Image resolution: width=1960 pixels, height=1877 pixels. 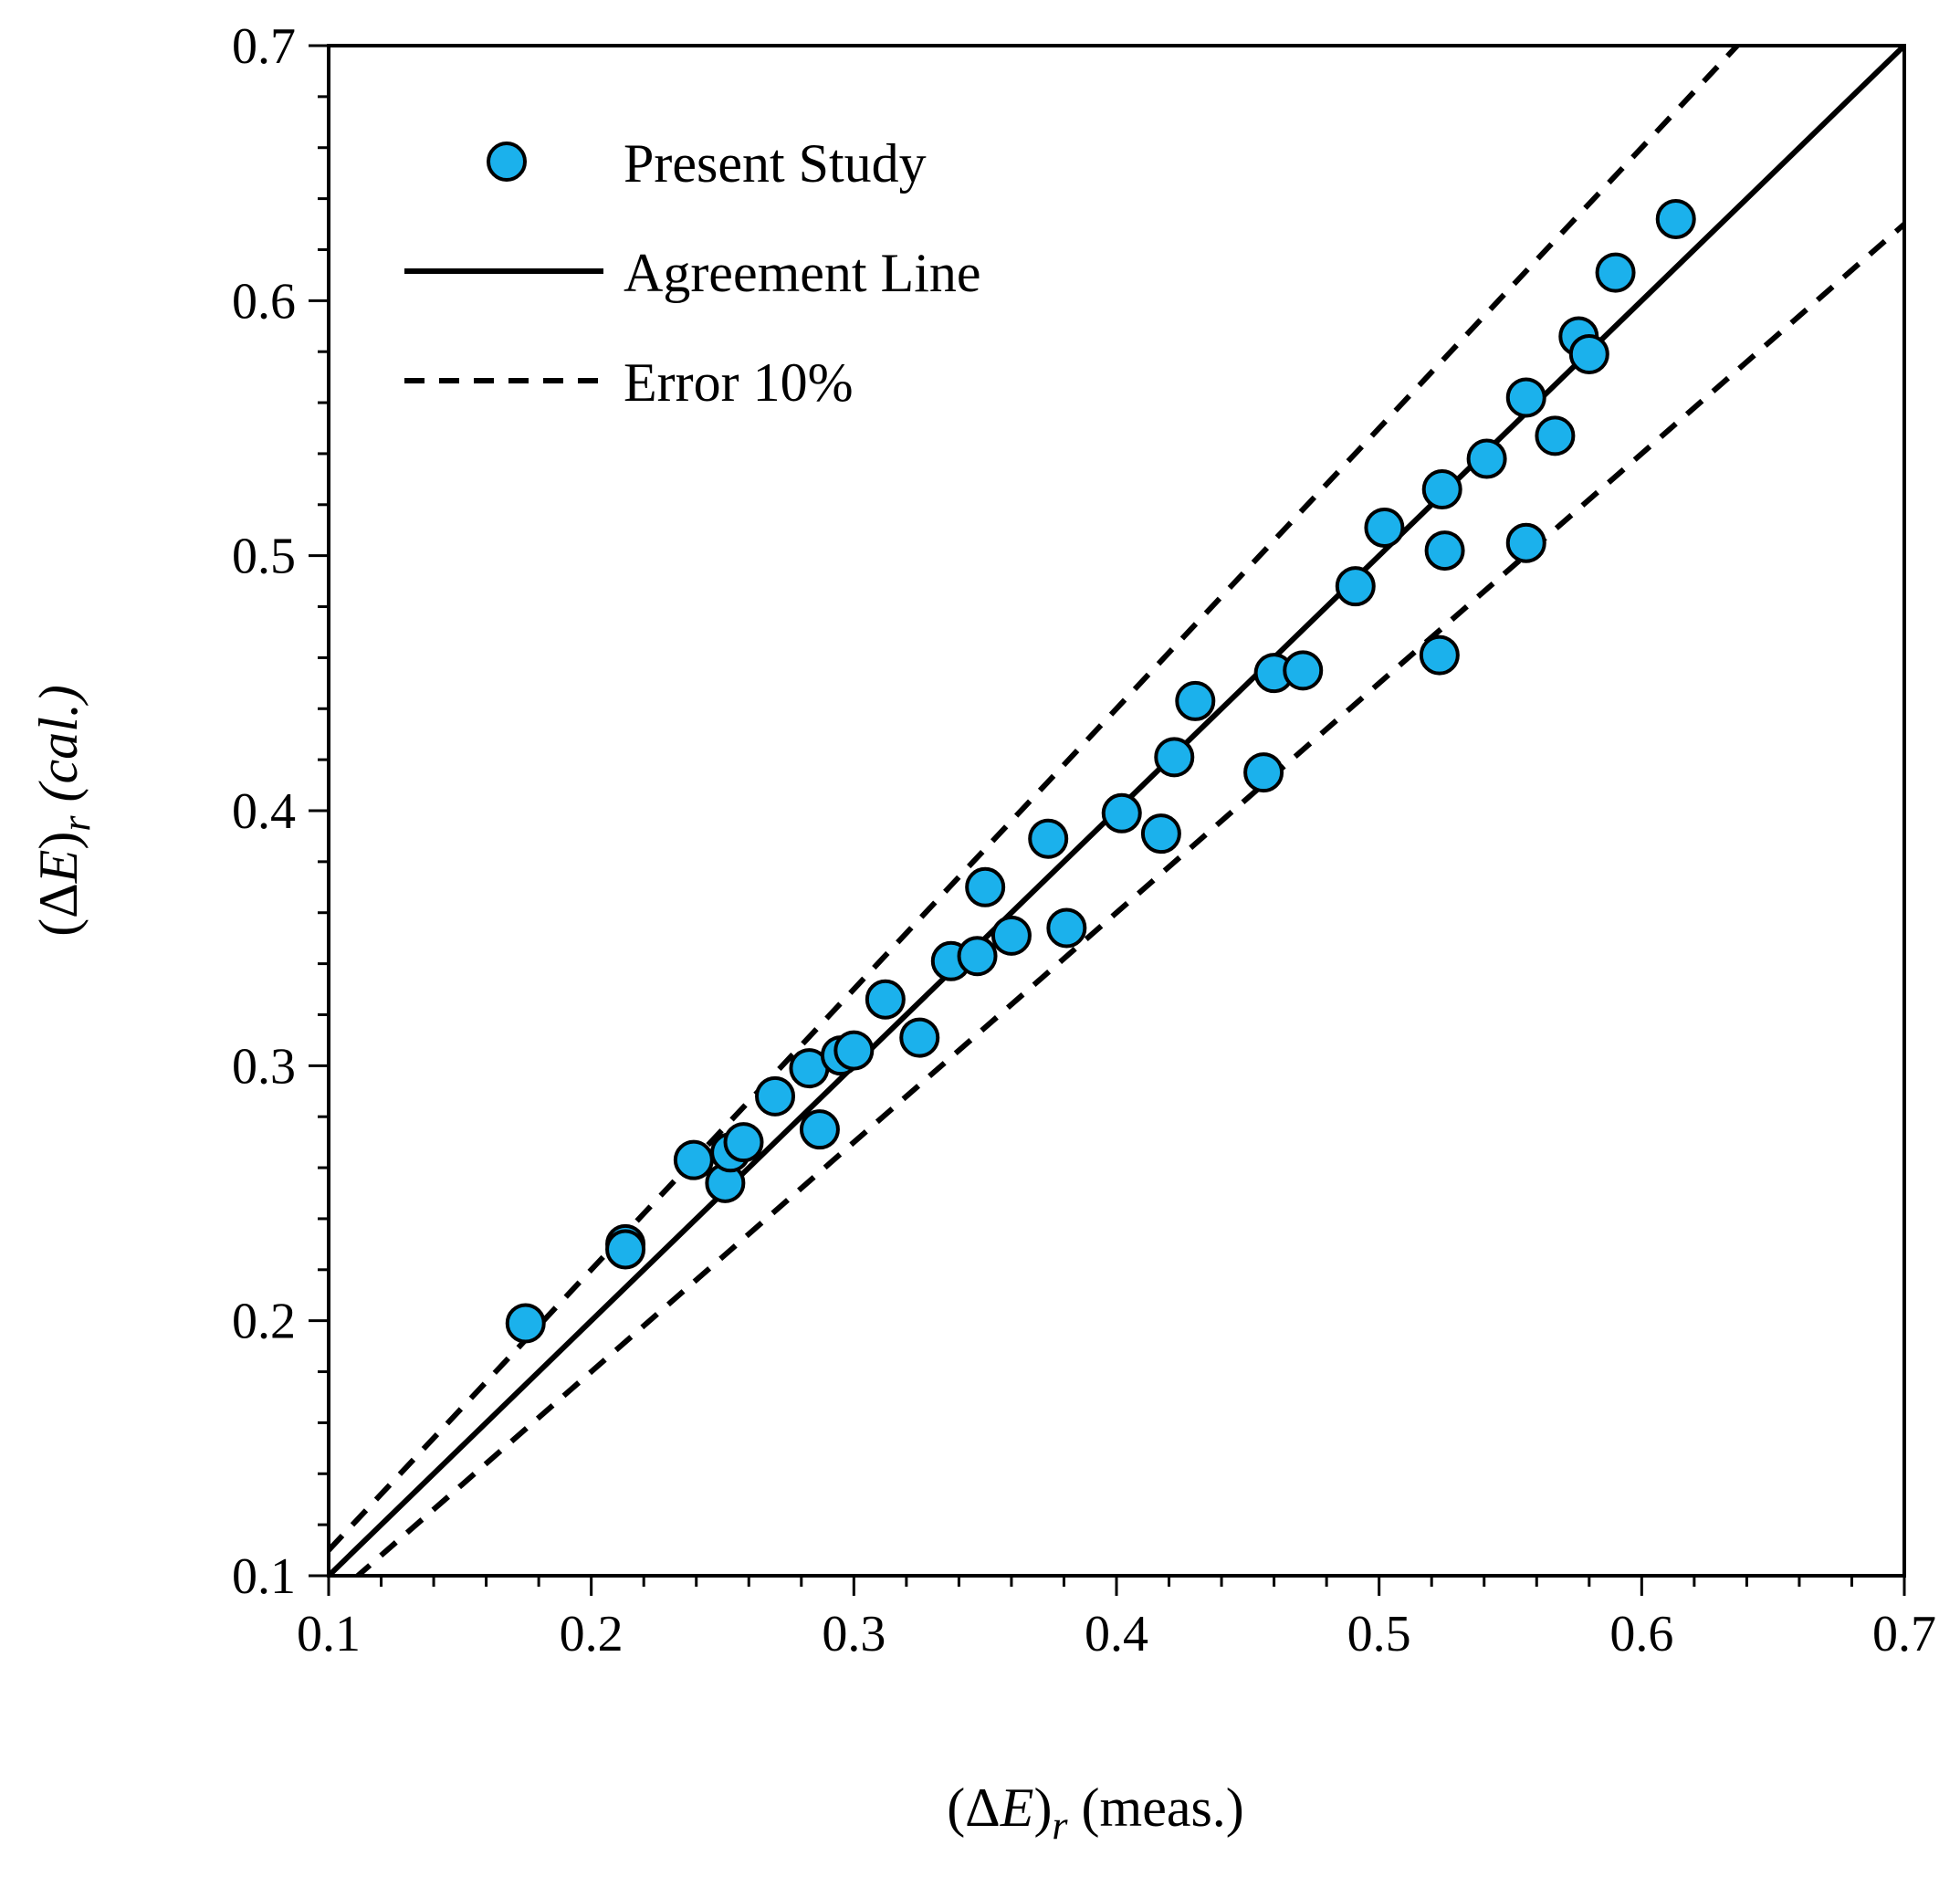 I want to click on x-tick-label: 0.1, so click(x=329, y=1634).